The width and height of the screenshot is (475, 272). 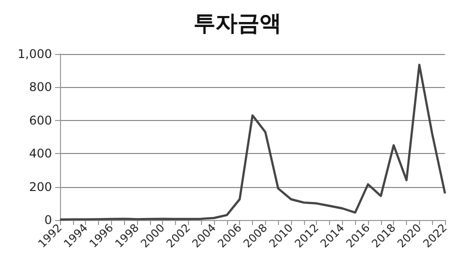 I want to click on y-tick-label: 200, so click(x=40, y=187).